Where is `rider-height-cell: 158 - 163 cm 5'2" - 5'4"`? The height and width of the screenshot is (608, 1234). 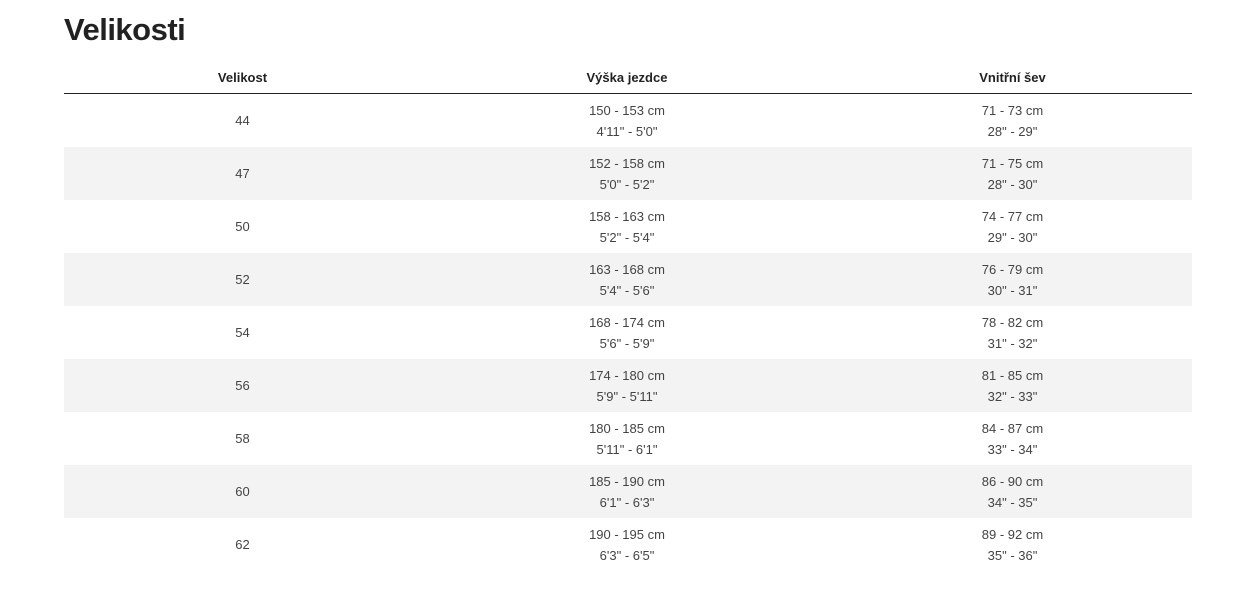 rider-height-cell: 158 - 163 cm 5'2" - 5'4" is located at coordinates (627, 226).